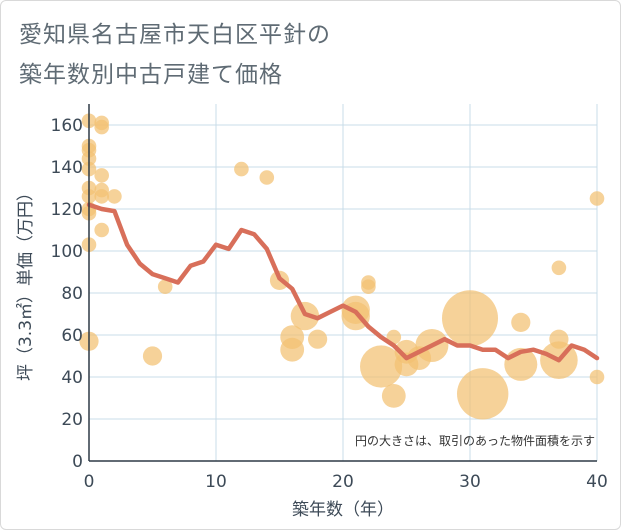 This screenshot has height=530, width=621. Describe the element at coordinates (77, 462) in the screenshot. I see `y-tick-label: 0` at that location.